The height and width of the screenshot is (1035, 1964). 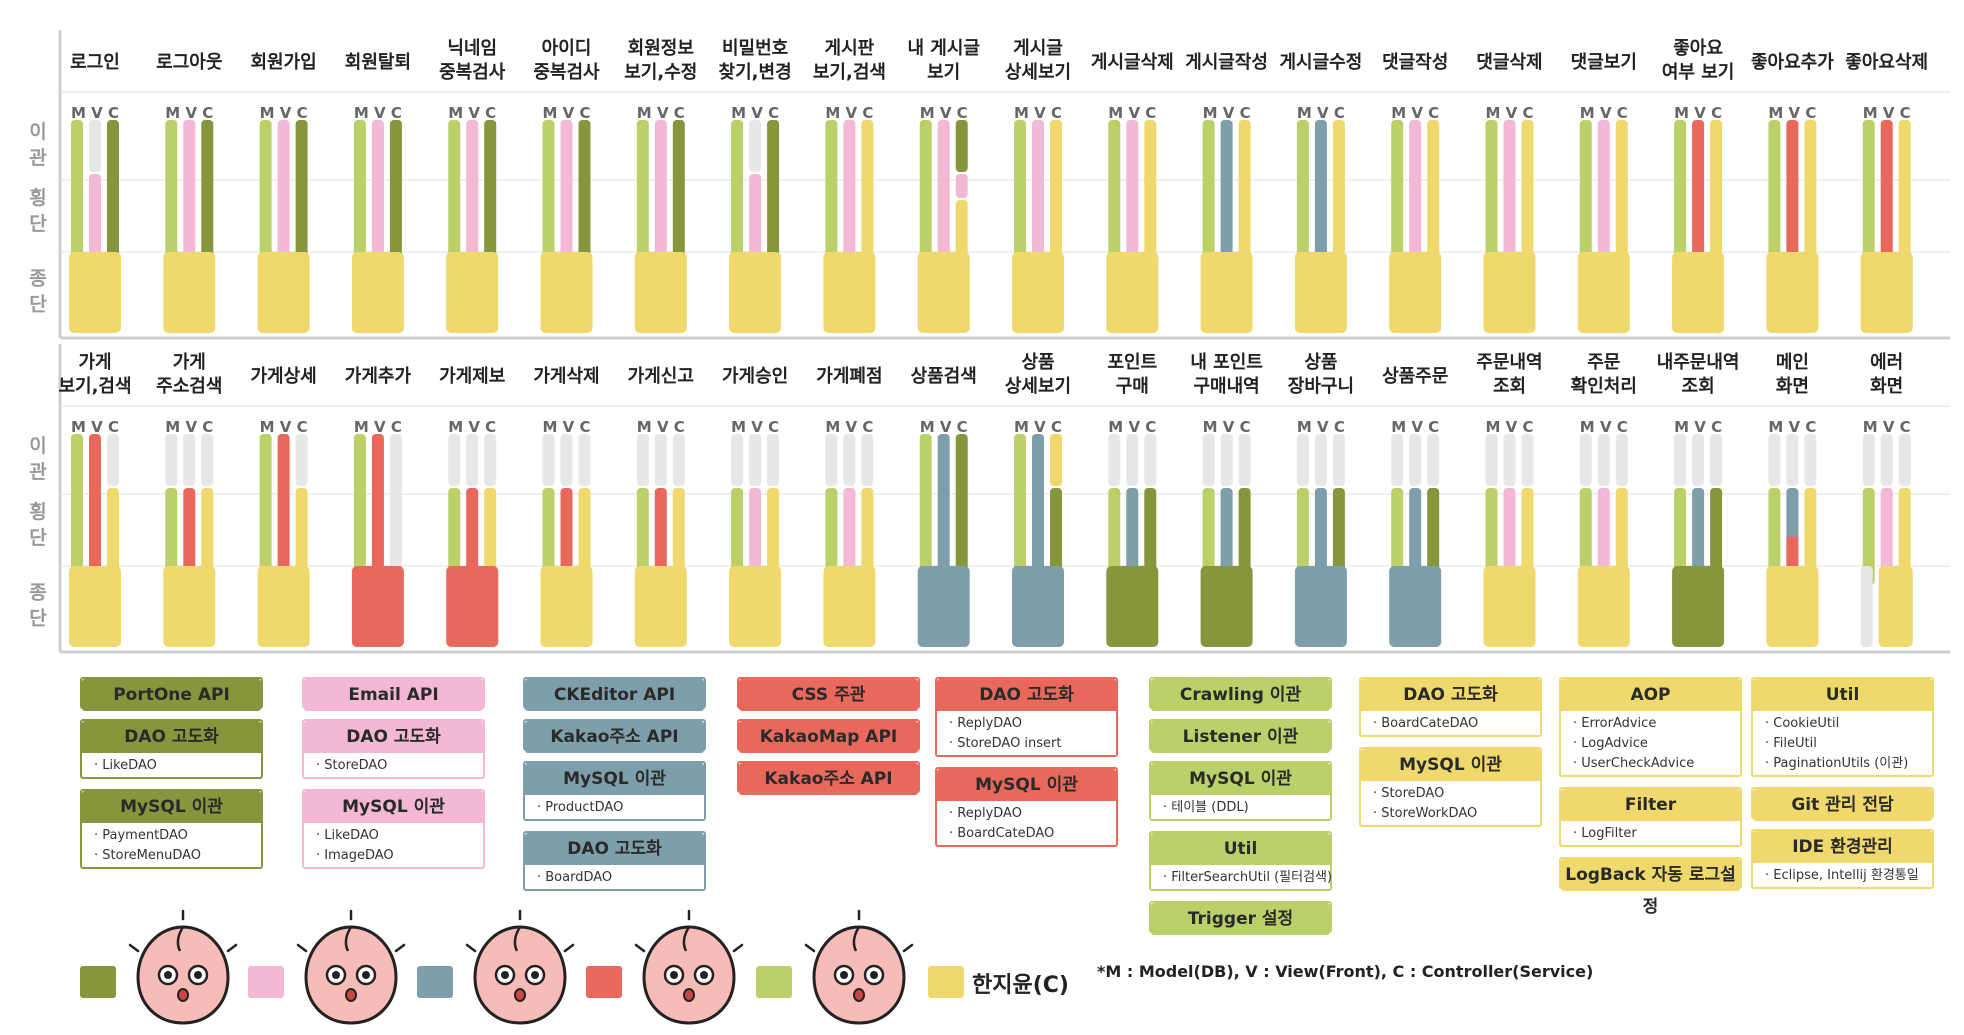 I want to click on peach-avatar-icon, so click(x=183, y=967).